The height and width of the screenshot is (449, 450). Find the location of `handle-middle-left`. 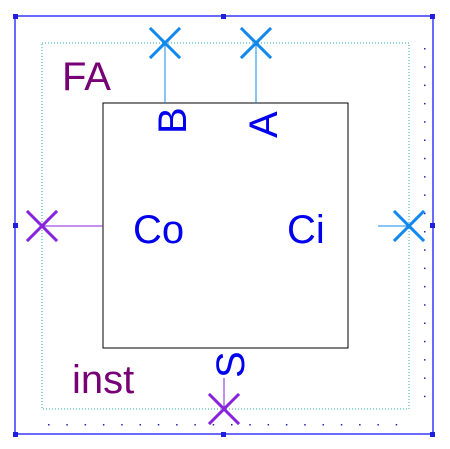

handle-middle-left is located at coordinates (15, 225).